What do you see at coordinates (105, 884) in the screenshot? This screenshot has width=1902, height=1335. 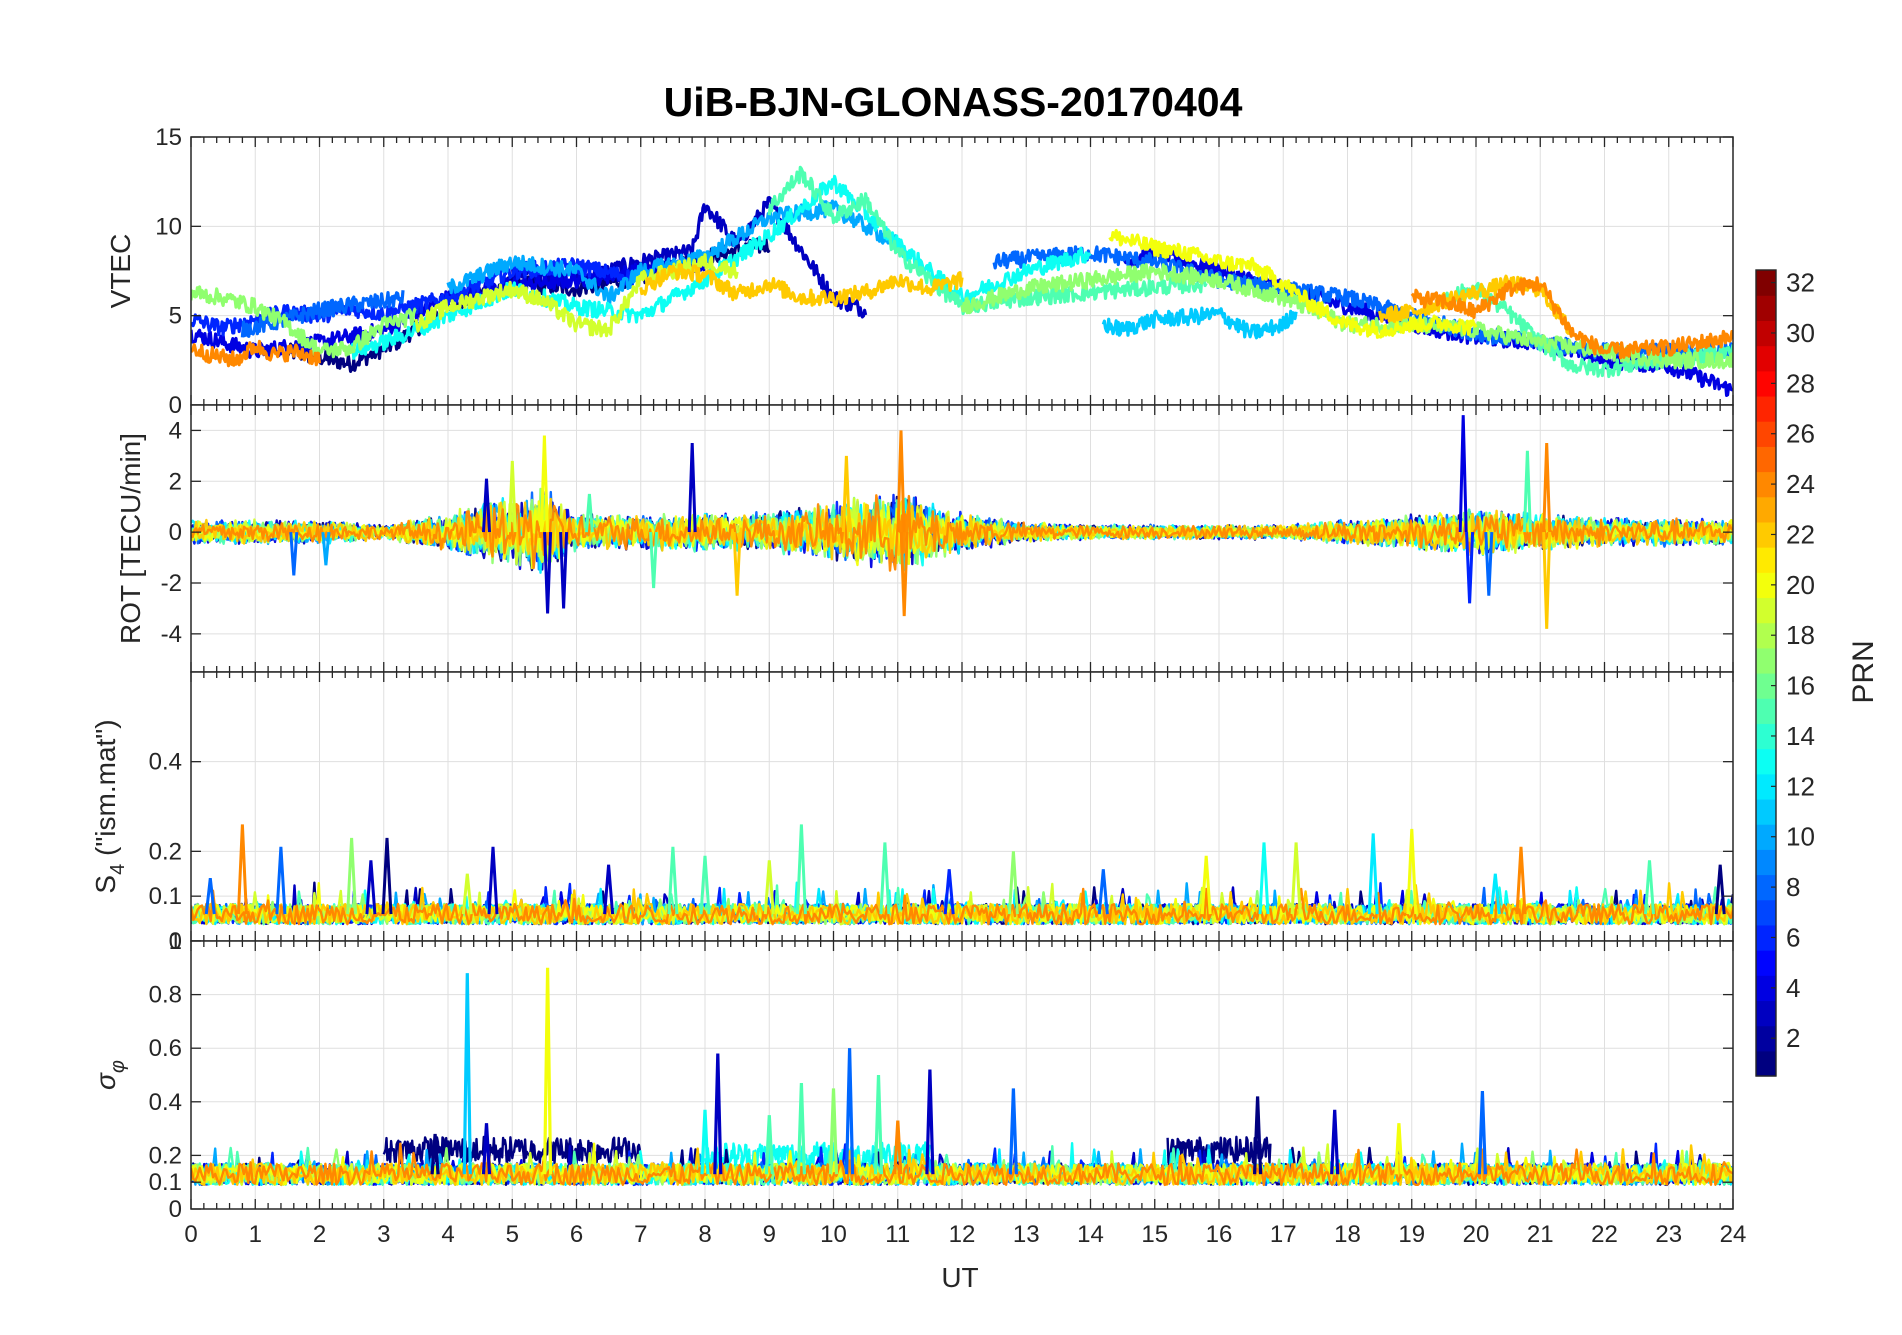 I see `y-axis-label-main: S` at bounding box center [105, 884].